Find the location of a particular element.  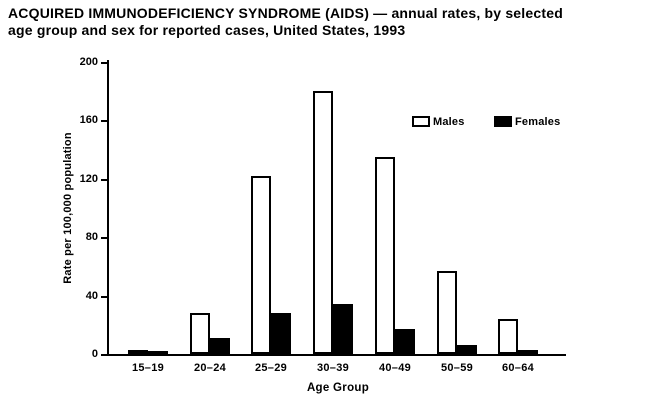

legend-swatch-males is located at coordinates (421, 121).